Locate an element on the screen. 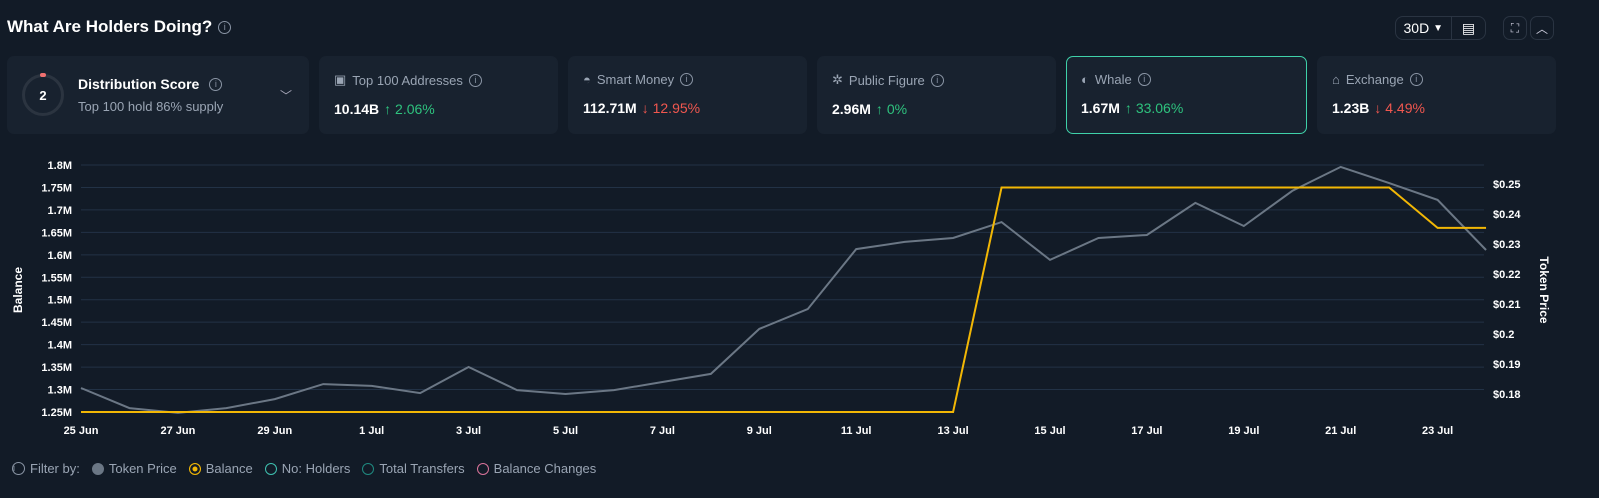  y2-tick-label: $0.25 is located at coordinates (1507, 185).